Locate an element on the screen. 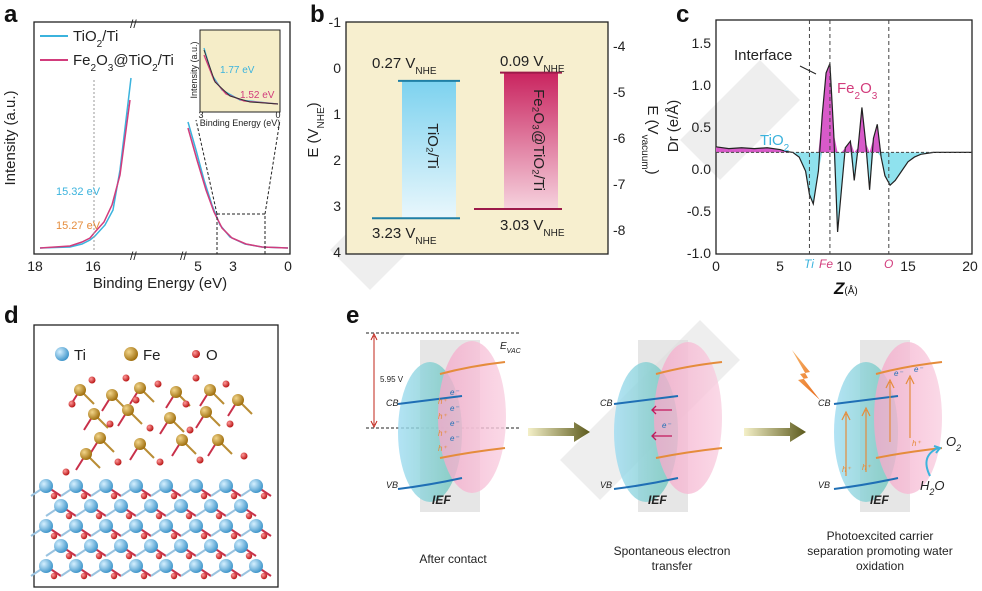 The image size is (982, 591). hole-1b: h⁺ is located at coordinates (442, 416).